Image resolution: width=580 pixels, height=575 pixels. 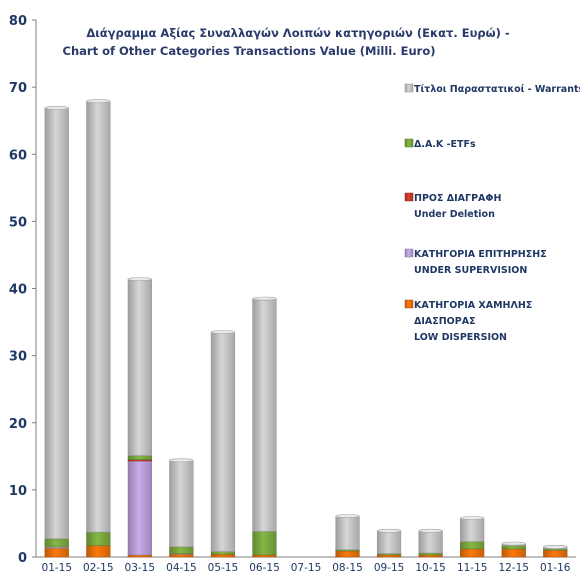 I want to click on bar-segment-09-15-s4, so click(x=389, y=542).